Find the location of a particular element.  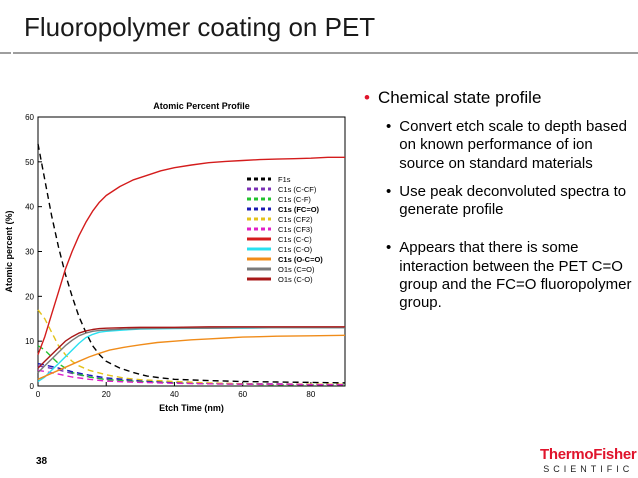

legend-label-0: F1s is located at coordinates (284, 179).